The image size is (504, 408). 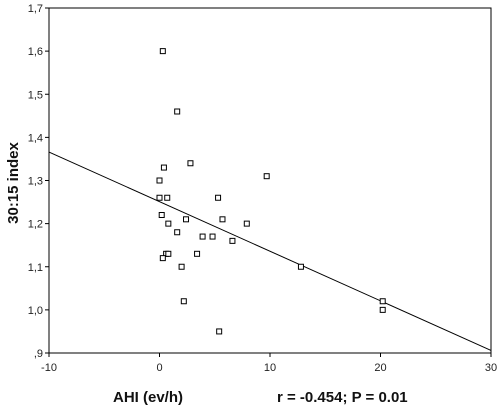 I want to click on correlation-annotation: r = -0.454; P = 0.01, so click(x=342, y=397).